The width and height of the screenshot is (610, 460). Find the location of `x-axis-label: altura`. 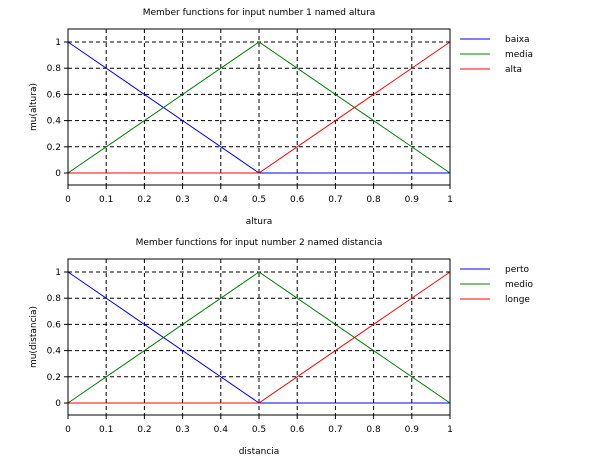

x-axis-label: altura is located at coordinates (259, 222).